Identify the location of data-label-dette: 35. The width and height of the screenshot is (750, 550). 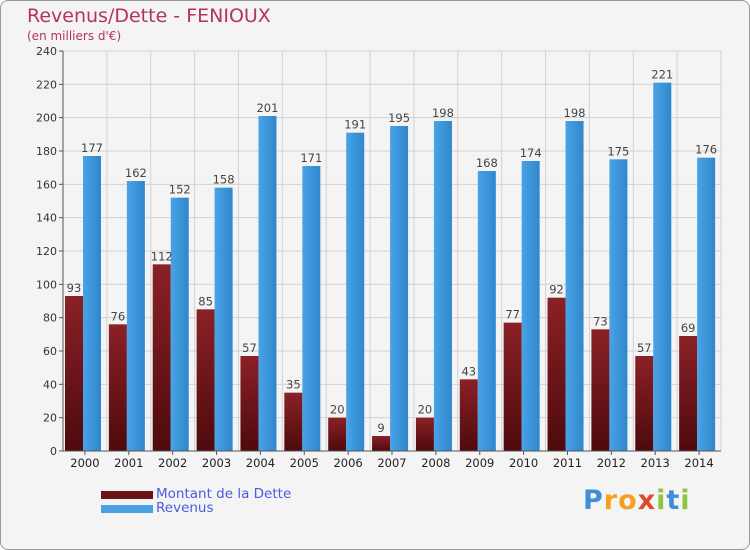
(293, 385).